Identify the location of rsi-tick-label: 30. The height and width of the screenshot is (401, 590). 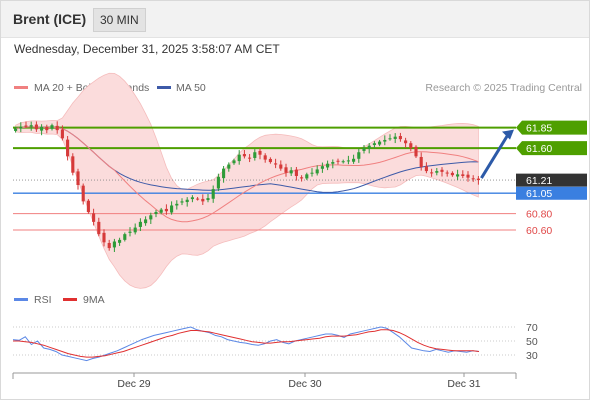
(532, 356).